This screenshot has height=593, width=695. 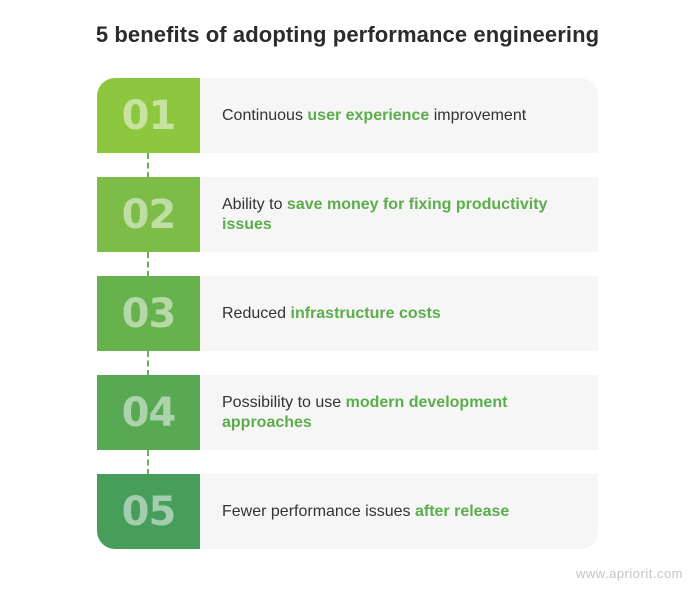 I want to click on number-badge: 05, so click(x=148, y=511).